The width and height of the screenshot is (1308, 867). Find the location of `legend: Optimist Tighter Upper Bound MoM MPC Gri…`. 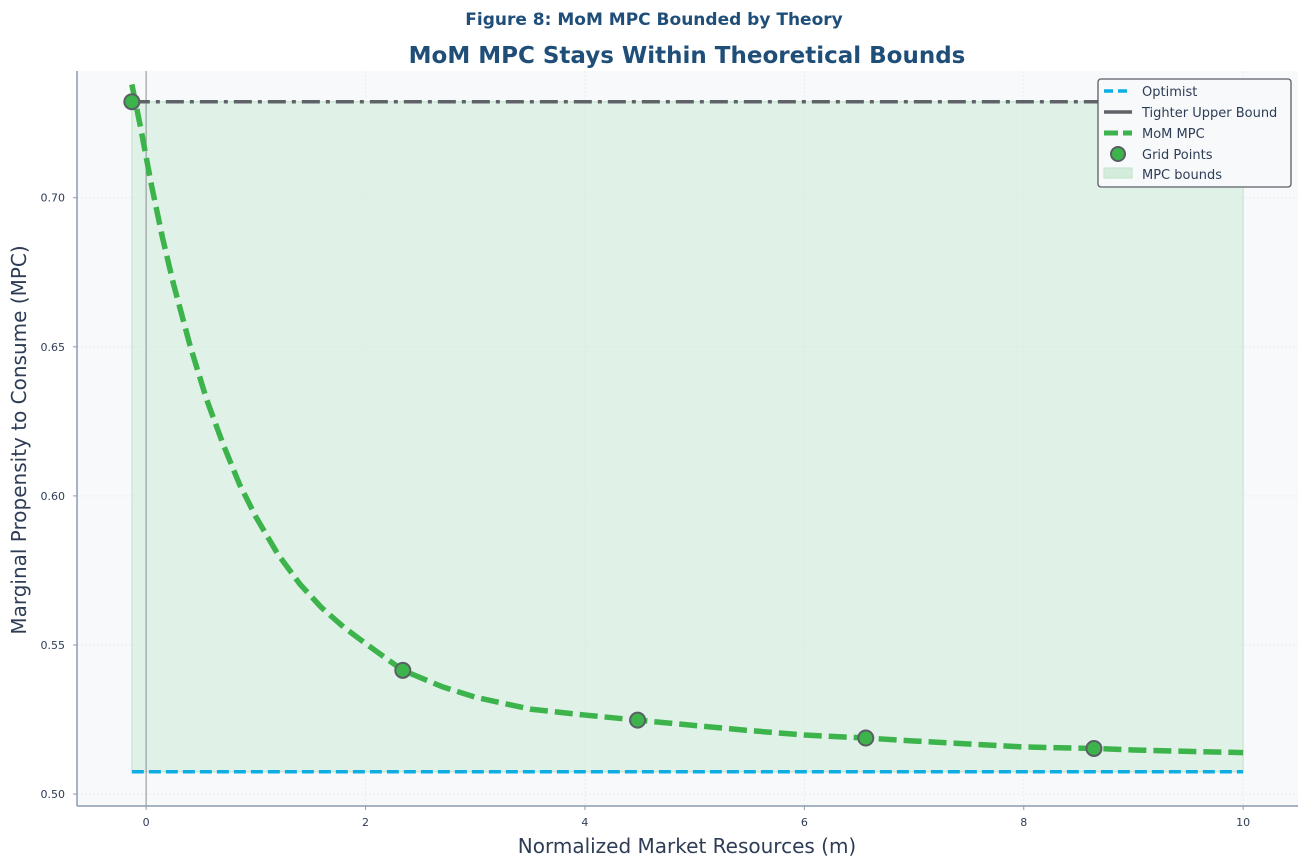

legend: Optimist Tighter Upper Bound MoM MPC Gri… is located at coordinates (1194, 133).